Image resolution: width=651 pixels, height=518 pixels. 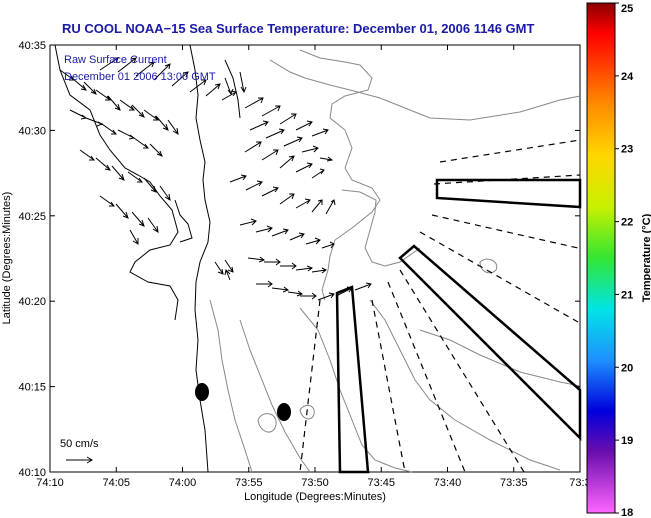 What do you see at coordinates (249, 483) in the screenshot?
I see `x-tick-label: 73:55` at bounding box center [249, 483].